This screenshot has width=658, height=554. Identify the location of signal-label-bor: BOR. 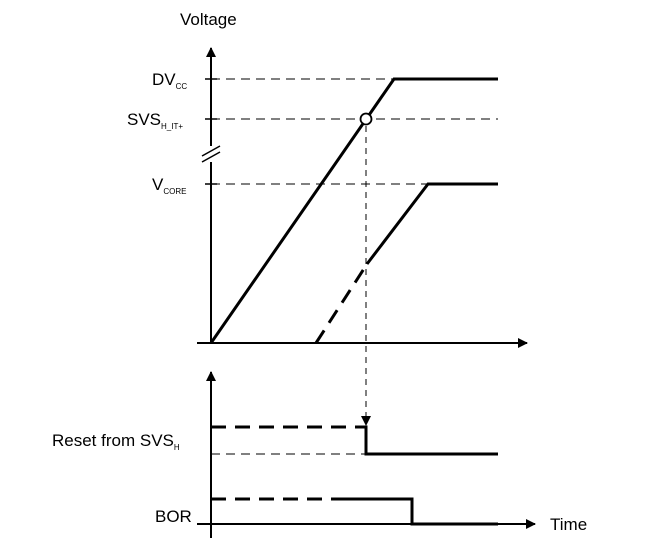
(173, 516).